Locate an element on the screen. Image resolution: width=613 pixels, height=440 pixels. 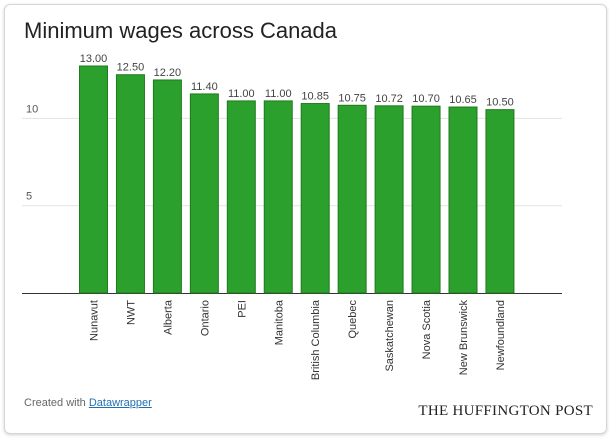
x-tick-label: Quebec is located at coordinates (353, 319).